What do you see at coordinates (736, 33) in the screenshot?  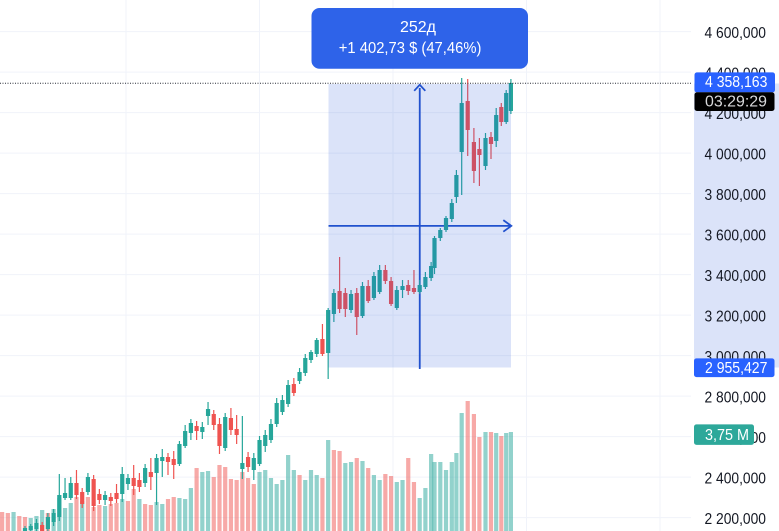 I see `svg-text: 4 600,000` at bounding box center [736, 33].